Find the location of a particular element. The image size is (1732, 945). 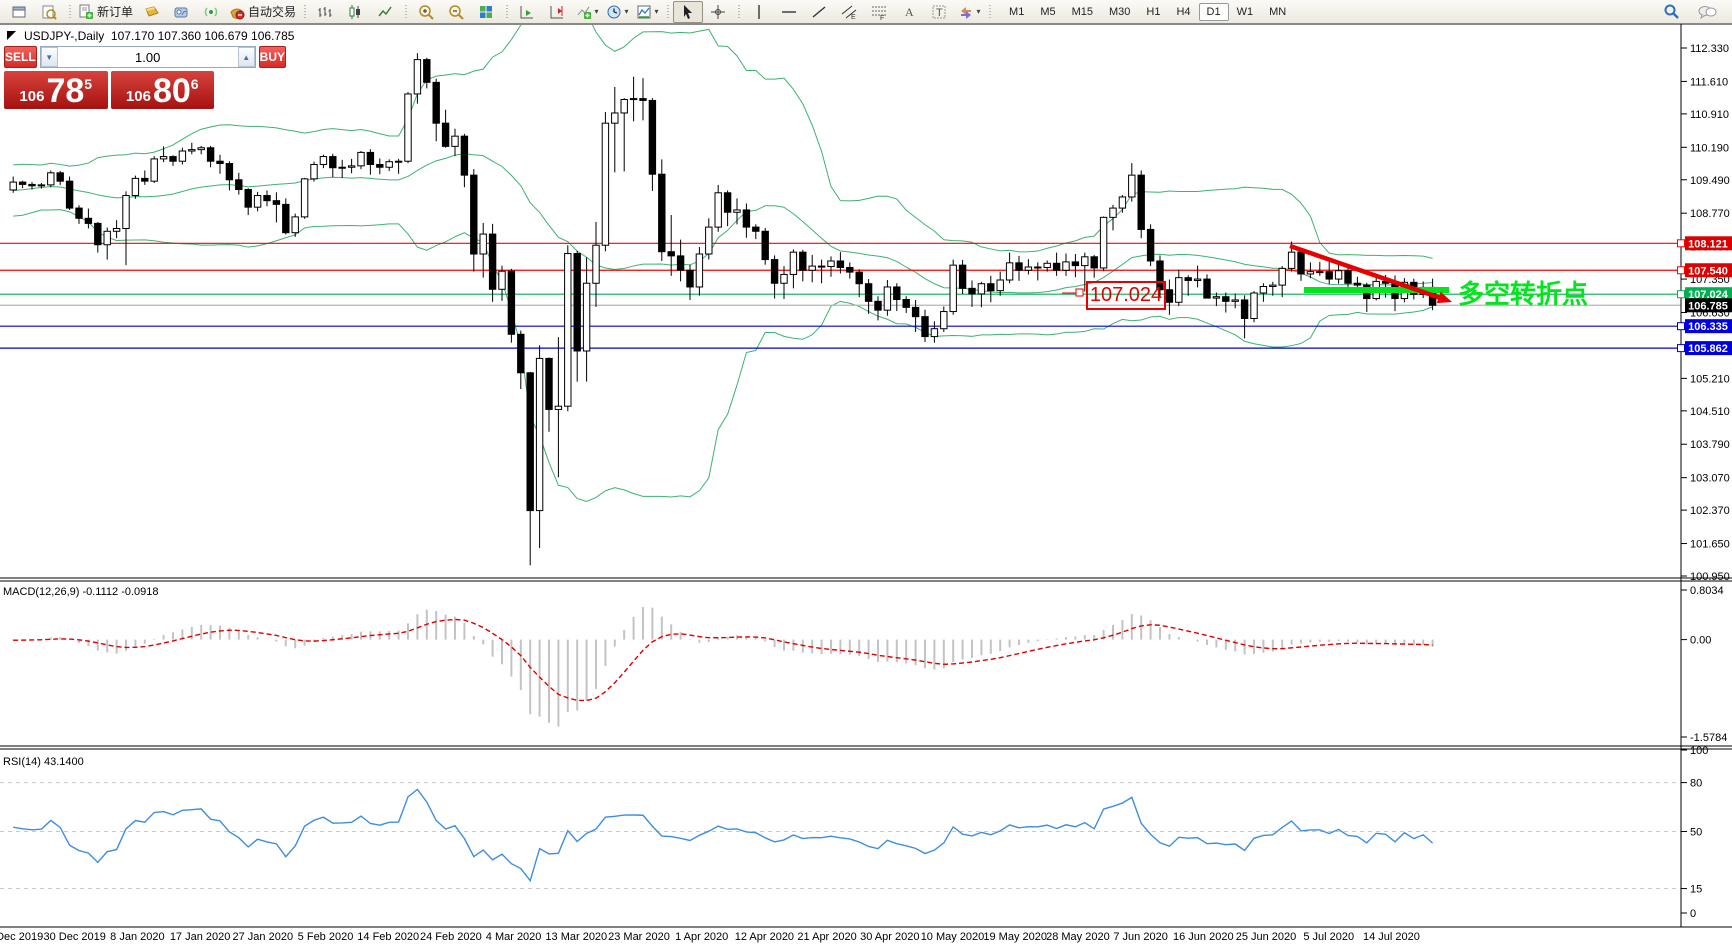

svg-text: 100.950 is located at coordinates (1710, 577).